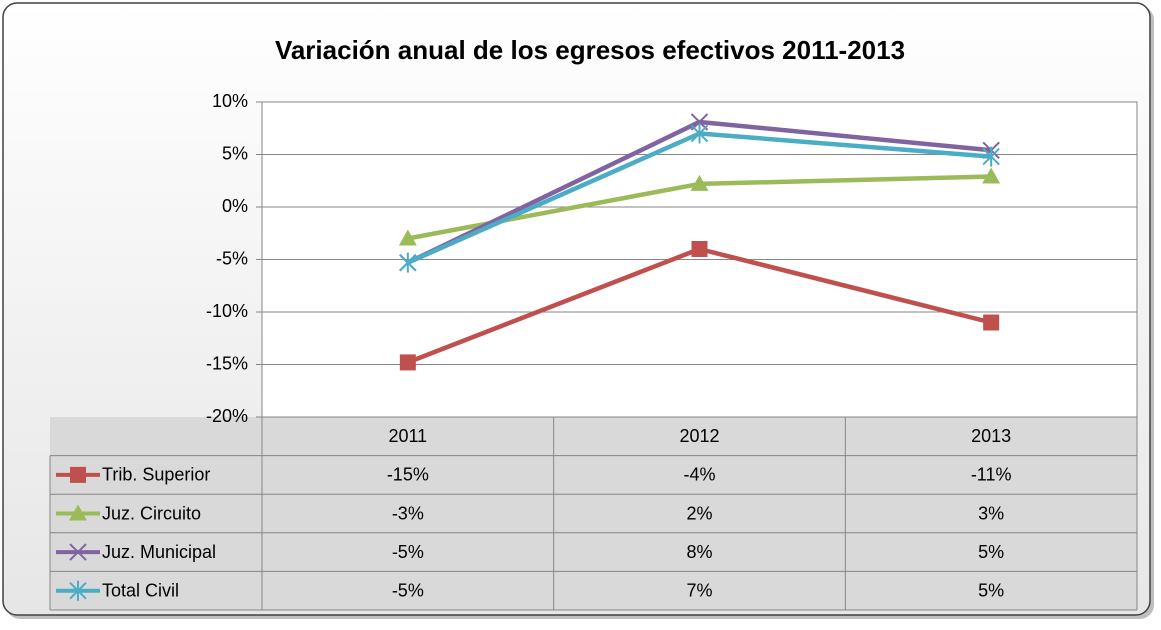 The height and width of the screenshot is (630, 1161). Describe the element at coordinates (408, 513) in the screenshot. I see `table-value: -3%` at that location.